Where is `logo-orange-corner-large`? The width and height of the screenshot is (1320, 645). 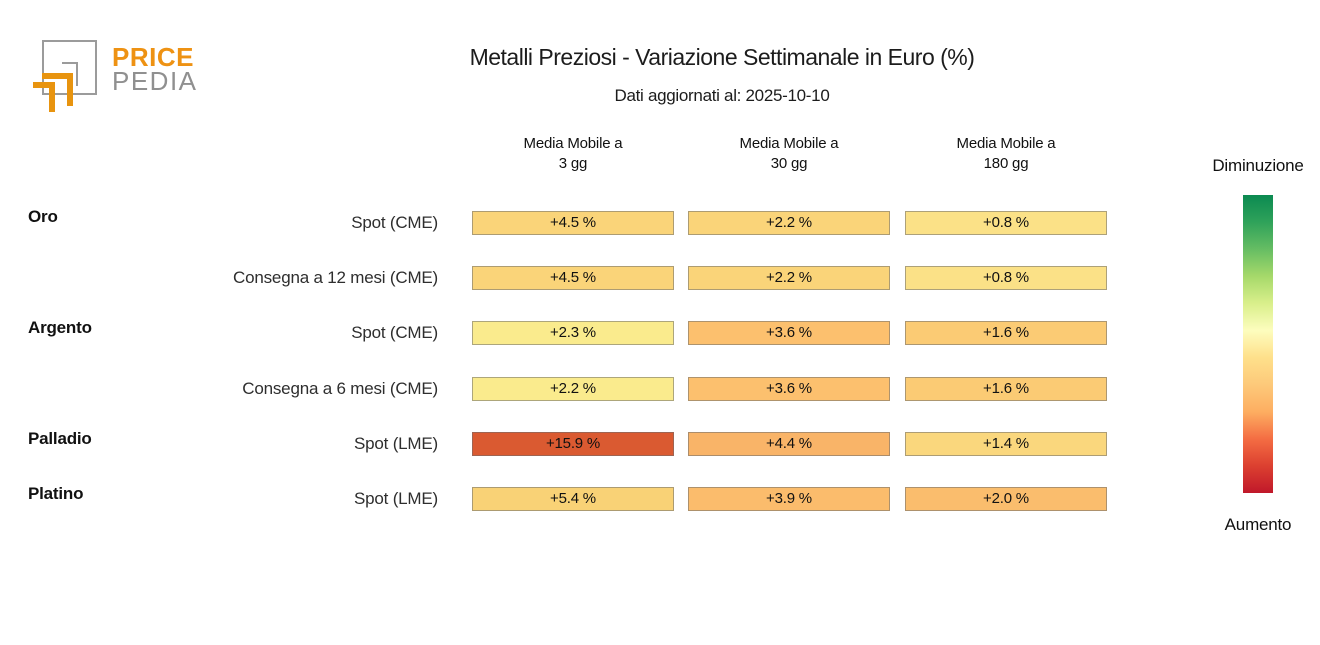 logo-orange-corner-large is located at coordinates (57, 89).